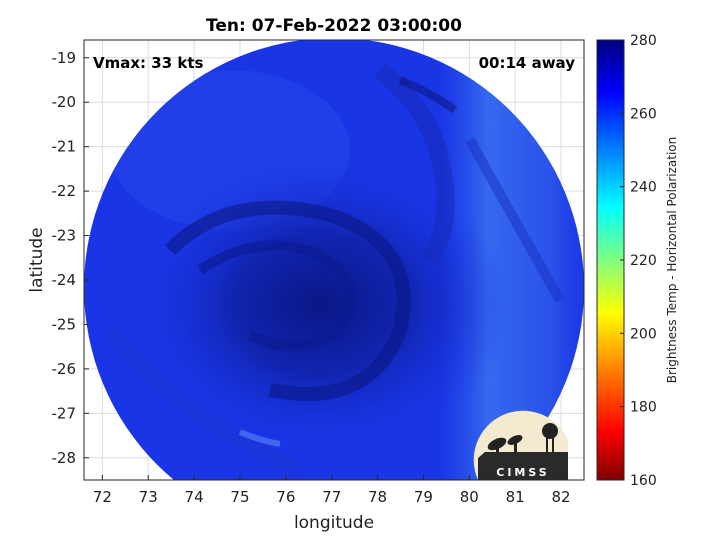 The image size is (720, 540). I want to click on x-axis-ticks: 72 73 74 75 76 77 78 79 80 81 82, so click(332, 490).